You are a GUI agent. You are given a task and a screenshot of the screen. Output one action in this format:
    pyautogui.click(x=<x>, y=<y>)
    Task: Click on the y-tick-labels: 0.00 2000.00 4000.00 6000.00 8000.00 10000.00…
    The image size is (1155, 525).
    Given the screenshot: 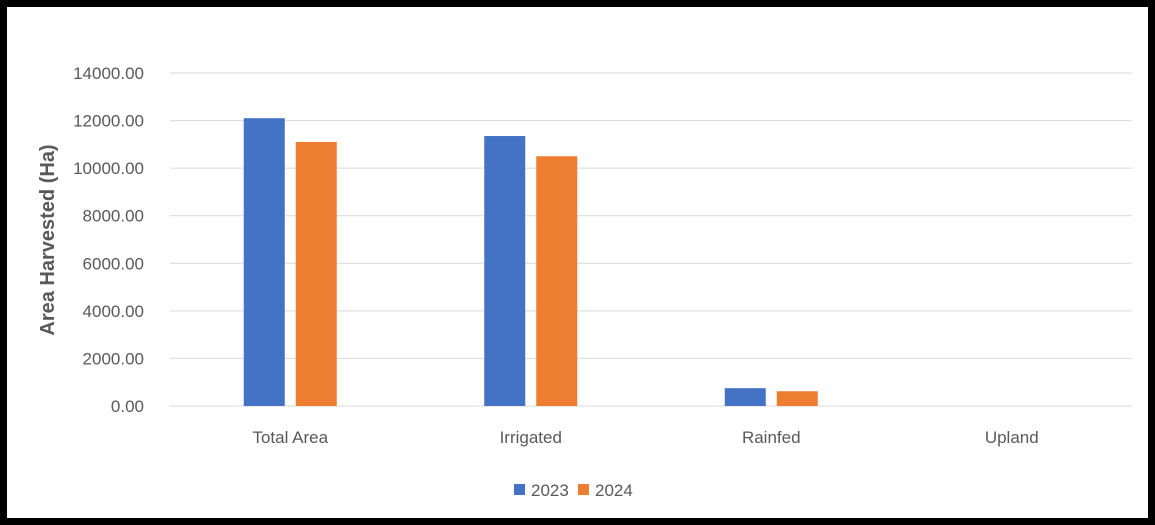 What is the action you would take?
    pyautogui.click(x=108, y=240)
    